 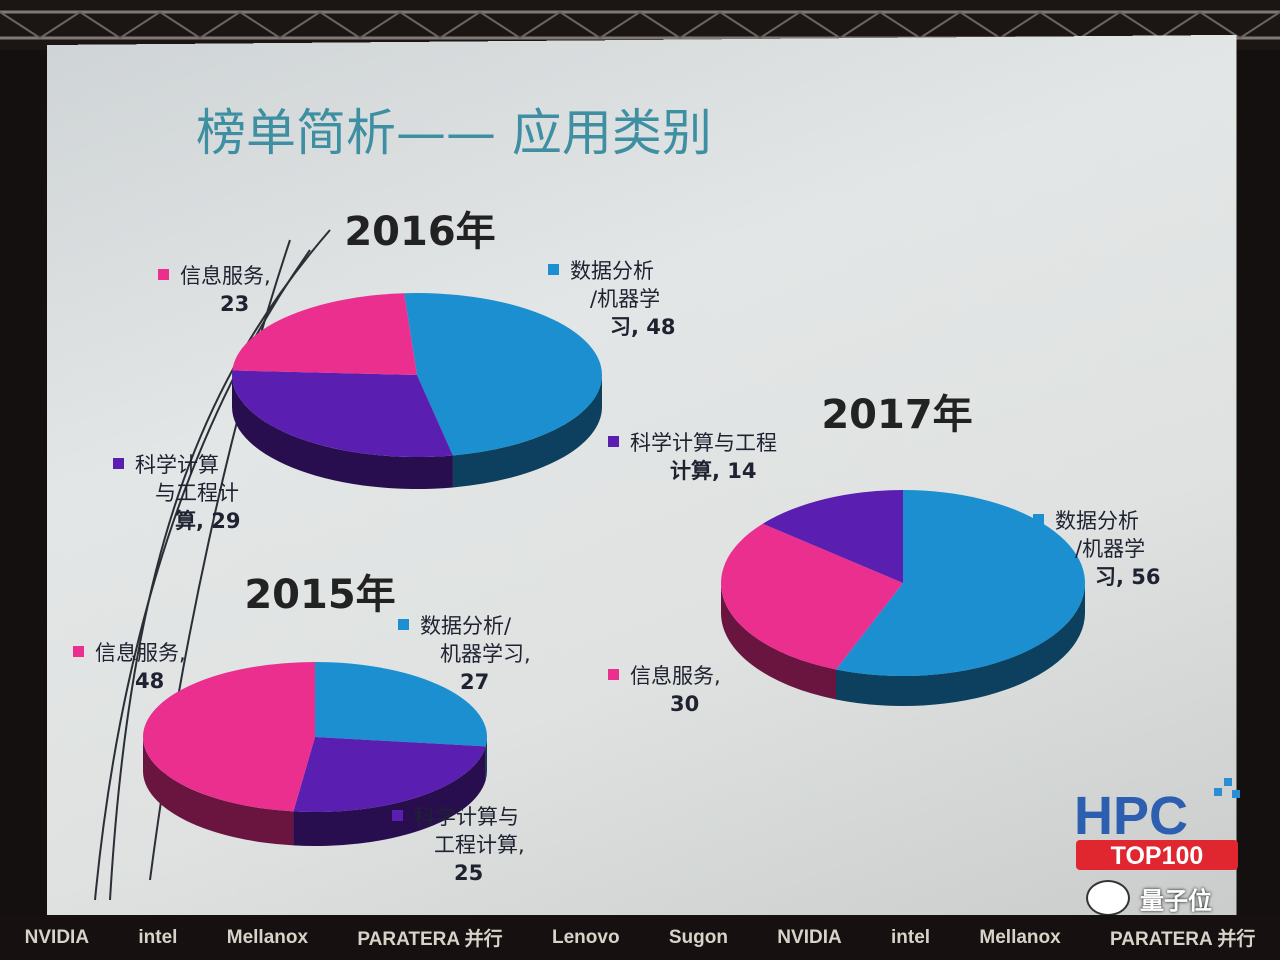 What do you see at coordinates (319, 595) in the screenshot?
I see `chart-title: 2015年` at bounding box center [319, 595].